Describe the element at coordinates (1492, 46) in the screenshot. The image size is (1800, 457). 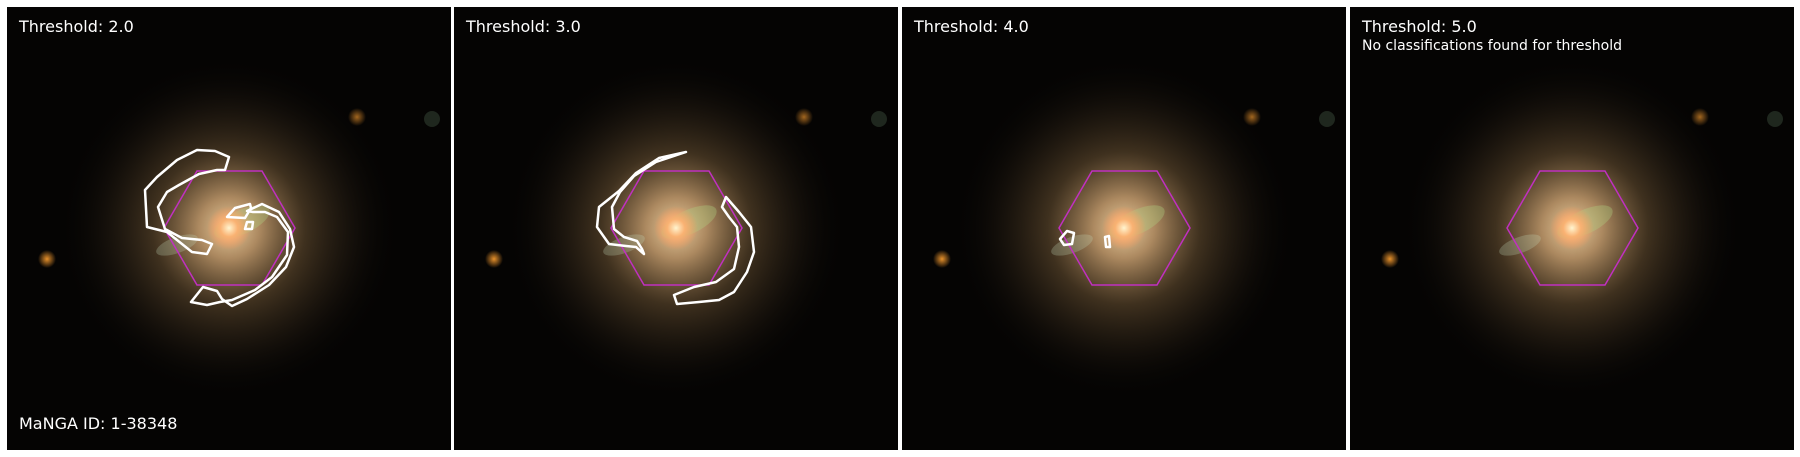
I see `no-classifications-note: No classifications found for threshold` at that location.